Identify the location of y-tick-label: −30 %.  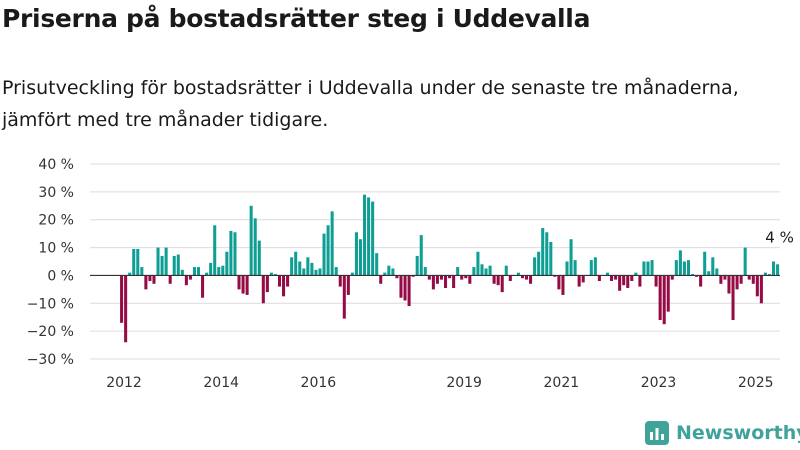
(50, 360).